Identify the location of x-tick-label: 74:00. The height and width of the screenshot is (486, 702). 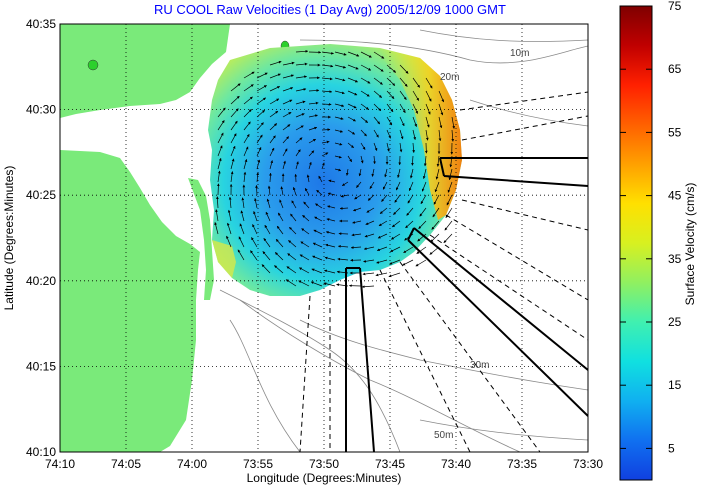
(192, 464).